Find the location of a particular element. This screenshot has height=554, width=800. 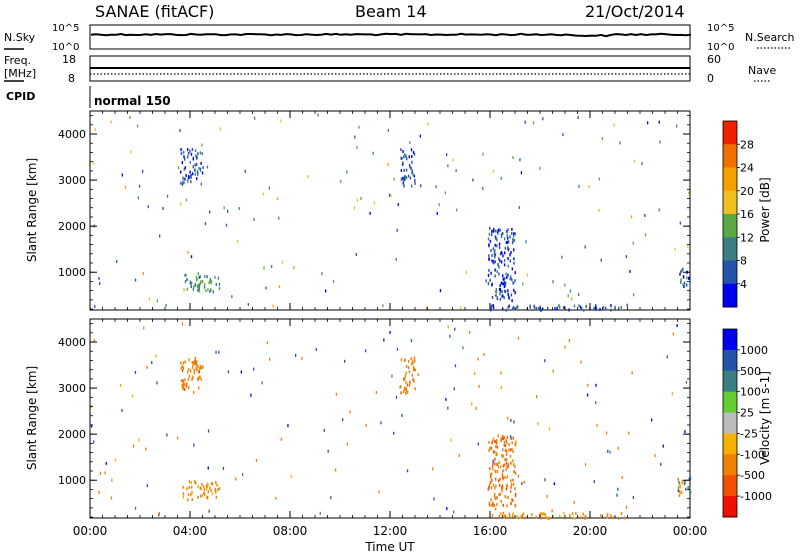

velocity-xtick-label: 12:00 is located at coordinates (390, 531).